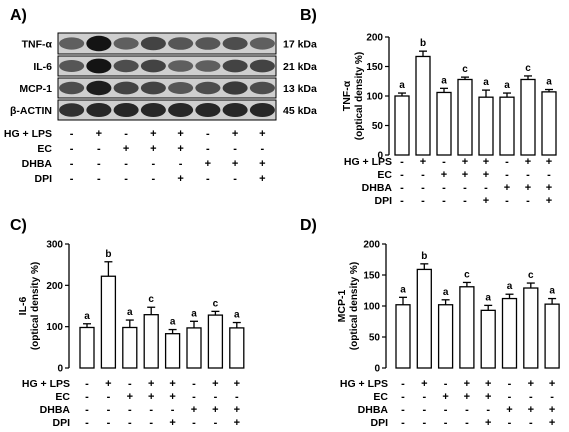 This screenshot has height=432, width=569. What do you see at coordinates (371, 276) in the screenshot?
I see `y-tick-label: 150` at bounding box center [371, 276].